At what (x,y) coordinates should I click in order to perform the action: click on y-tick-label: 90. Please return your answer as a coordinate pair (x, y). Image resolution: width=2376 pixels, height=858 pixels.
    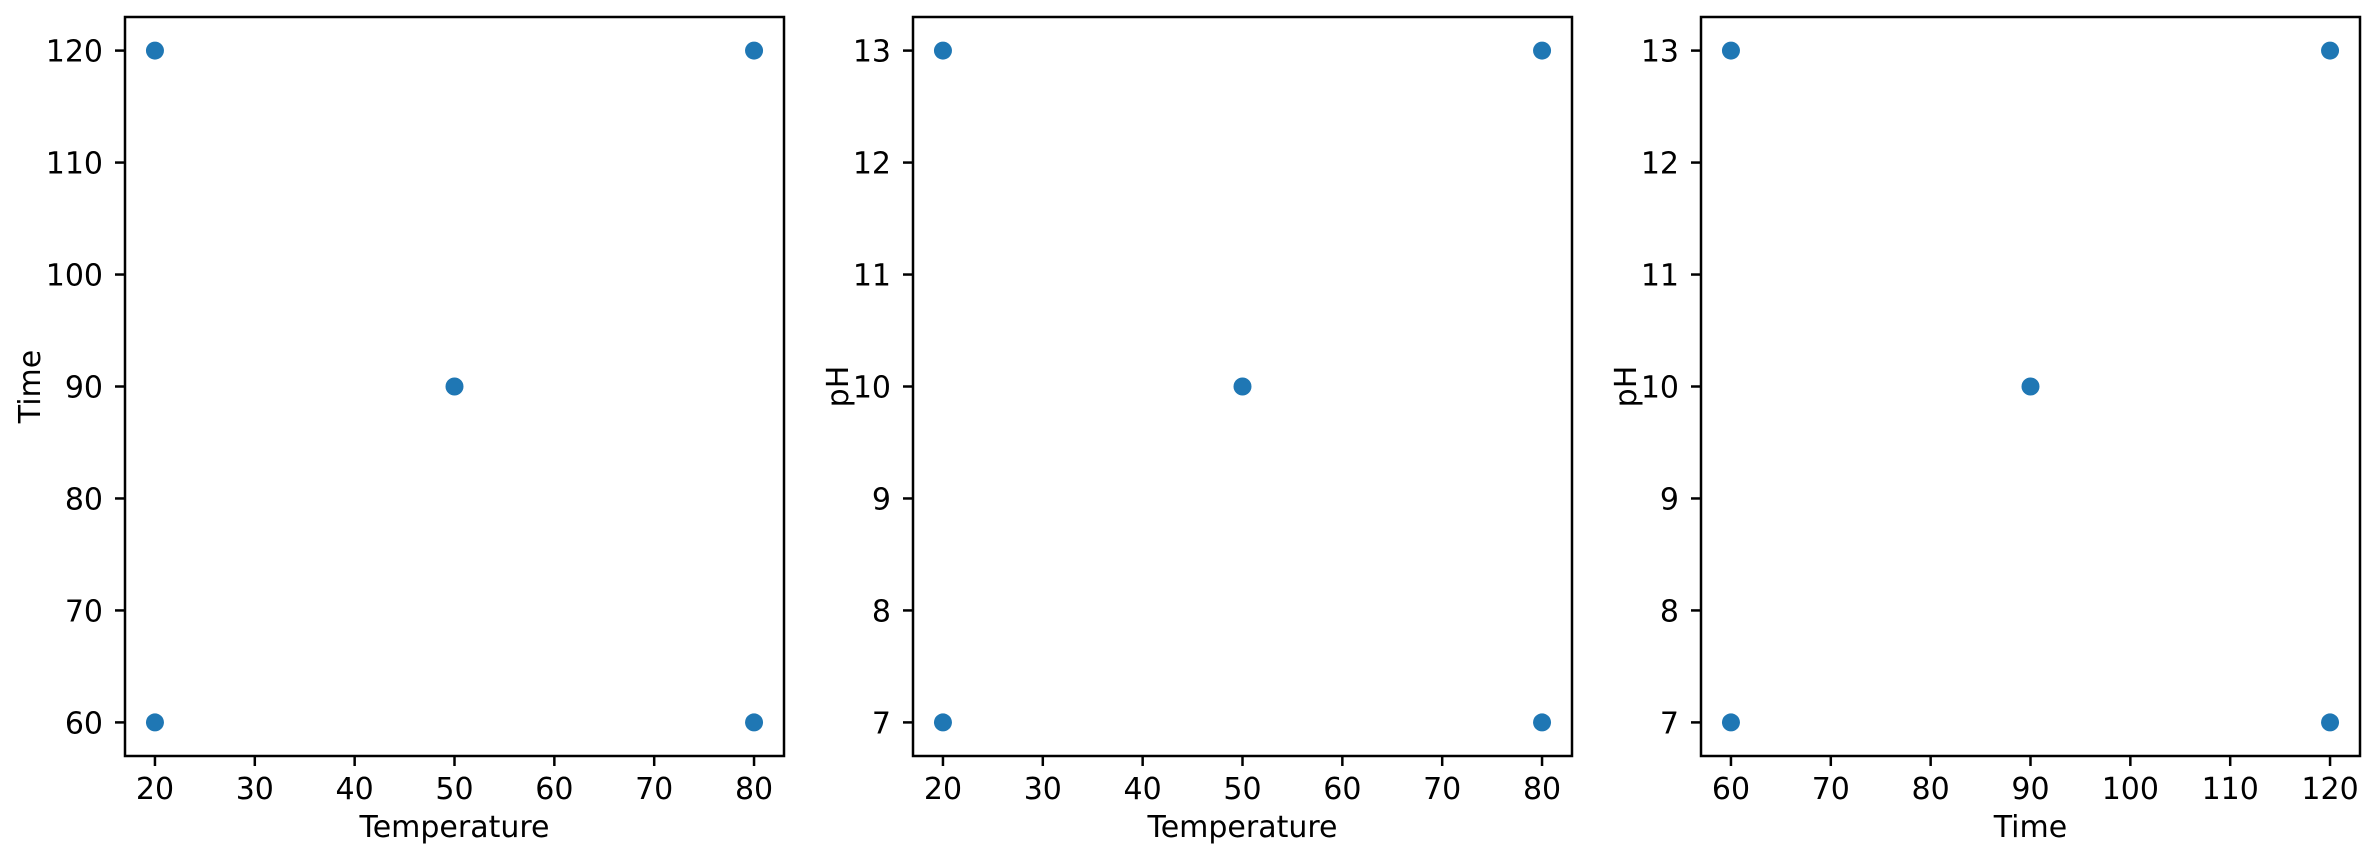
    Looking at the image, I should click on (84, 388).